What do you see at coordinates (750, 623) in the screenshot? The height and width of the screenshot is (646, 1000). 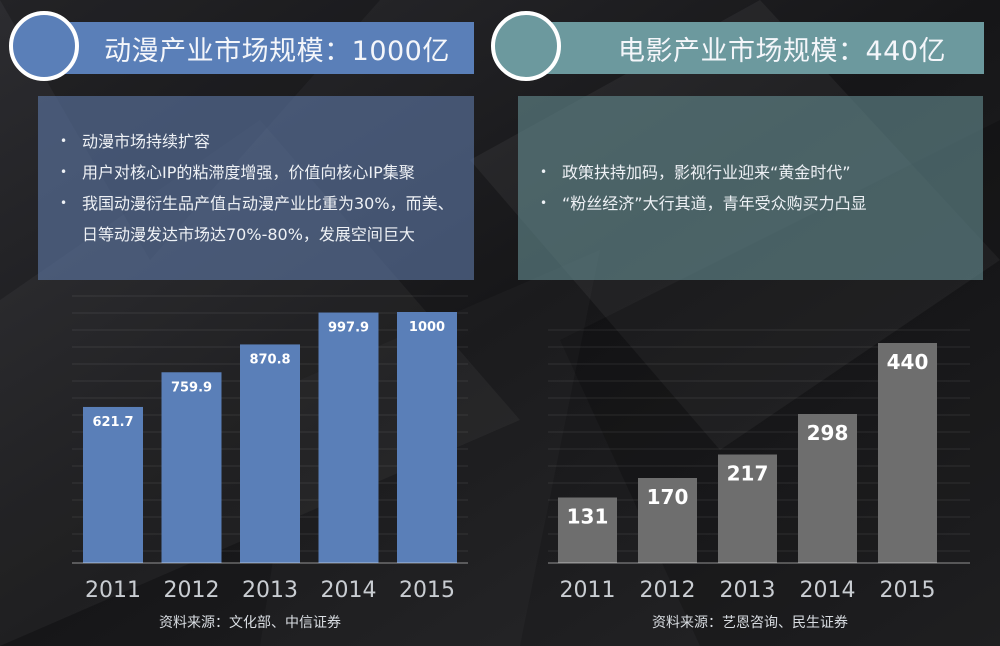 I see `film-source-note: 资料来源：艺恩咨询、民生证券` at bounding box center [750, 623].